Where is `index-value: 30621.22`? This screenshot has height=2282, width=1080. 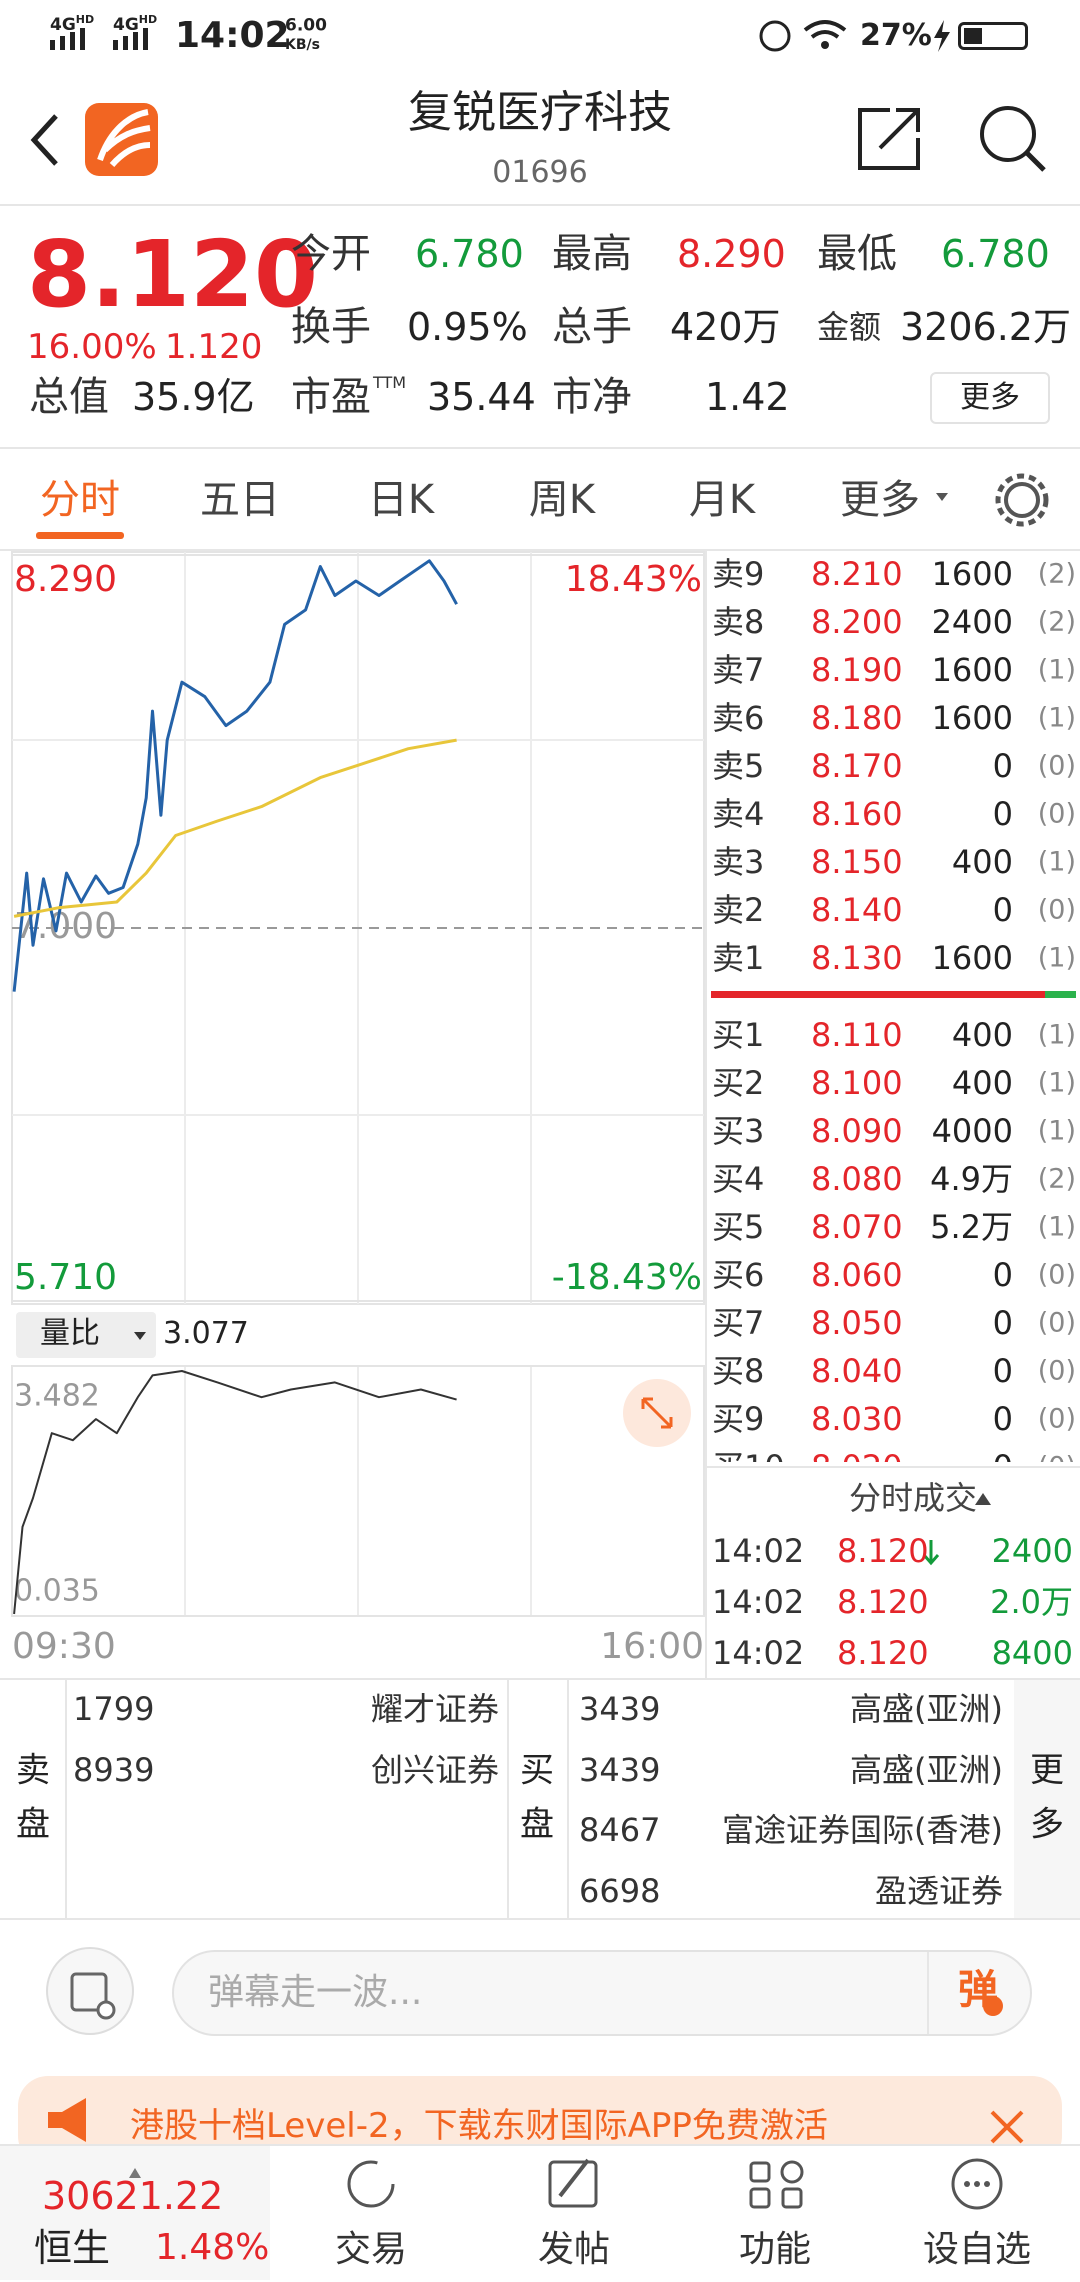 index-value: 30621.22 is located at coordinates (133, 2196).